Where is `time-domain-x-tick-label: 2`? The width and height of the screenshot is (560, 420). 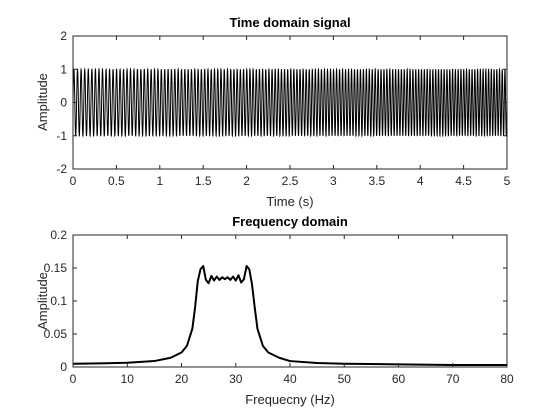 time-domain-x-tick-label: 2 is located at coordinates (246, 181).